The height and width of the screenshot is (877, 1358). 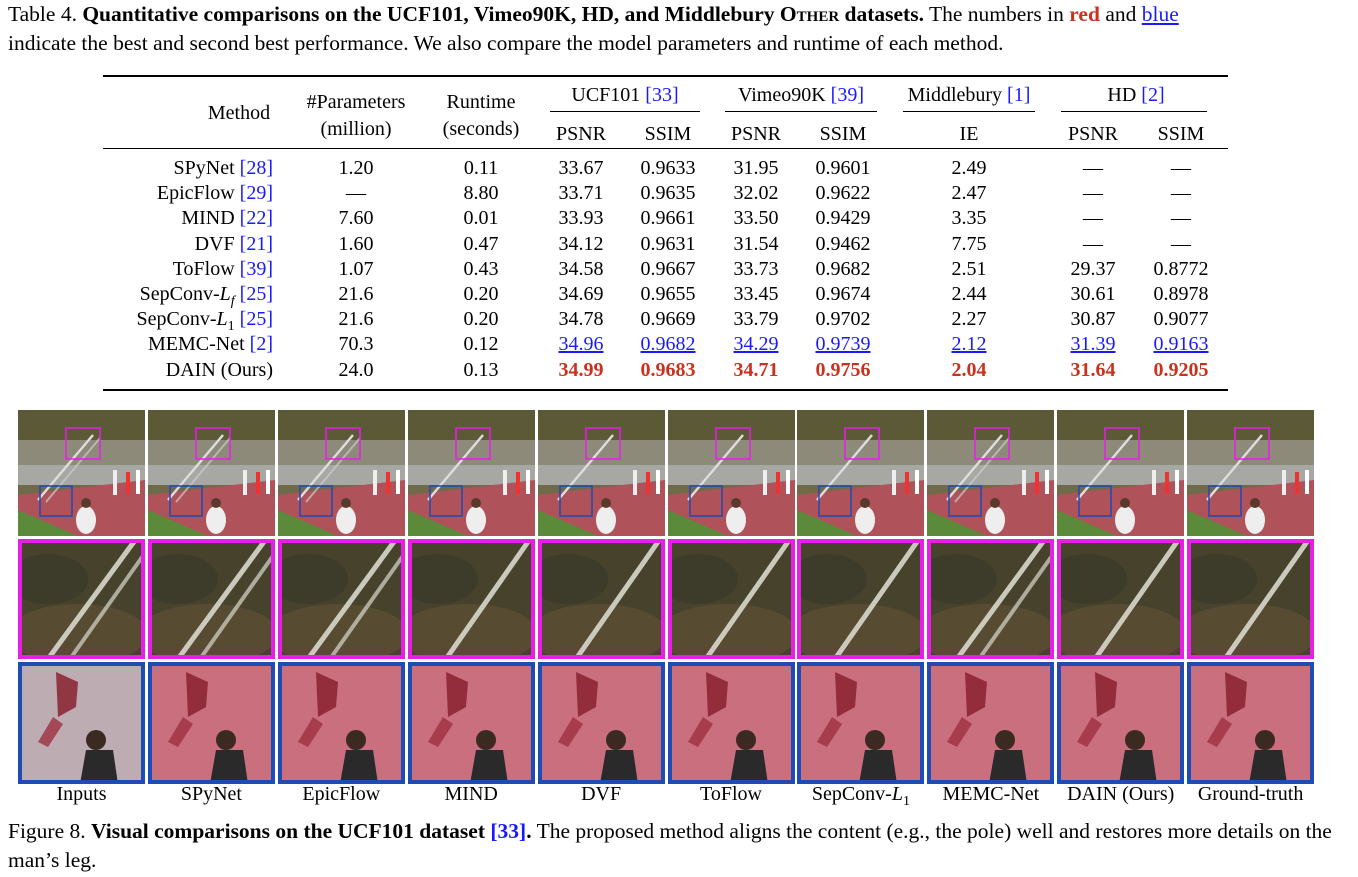 What do you see at coordinates (471, 794) in the screenshot?
I see `column-label: MIND` at bounding box center [471, 794].